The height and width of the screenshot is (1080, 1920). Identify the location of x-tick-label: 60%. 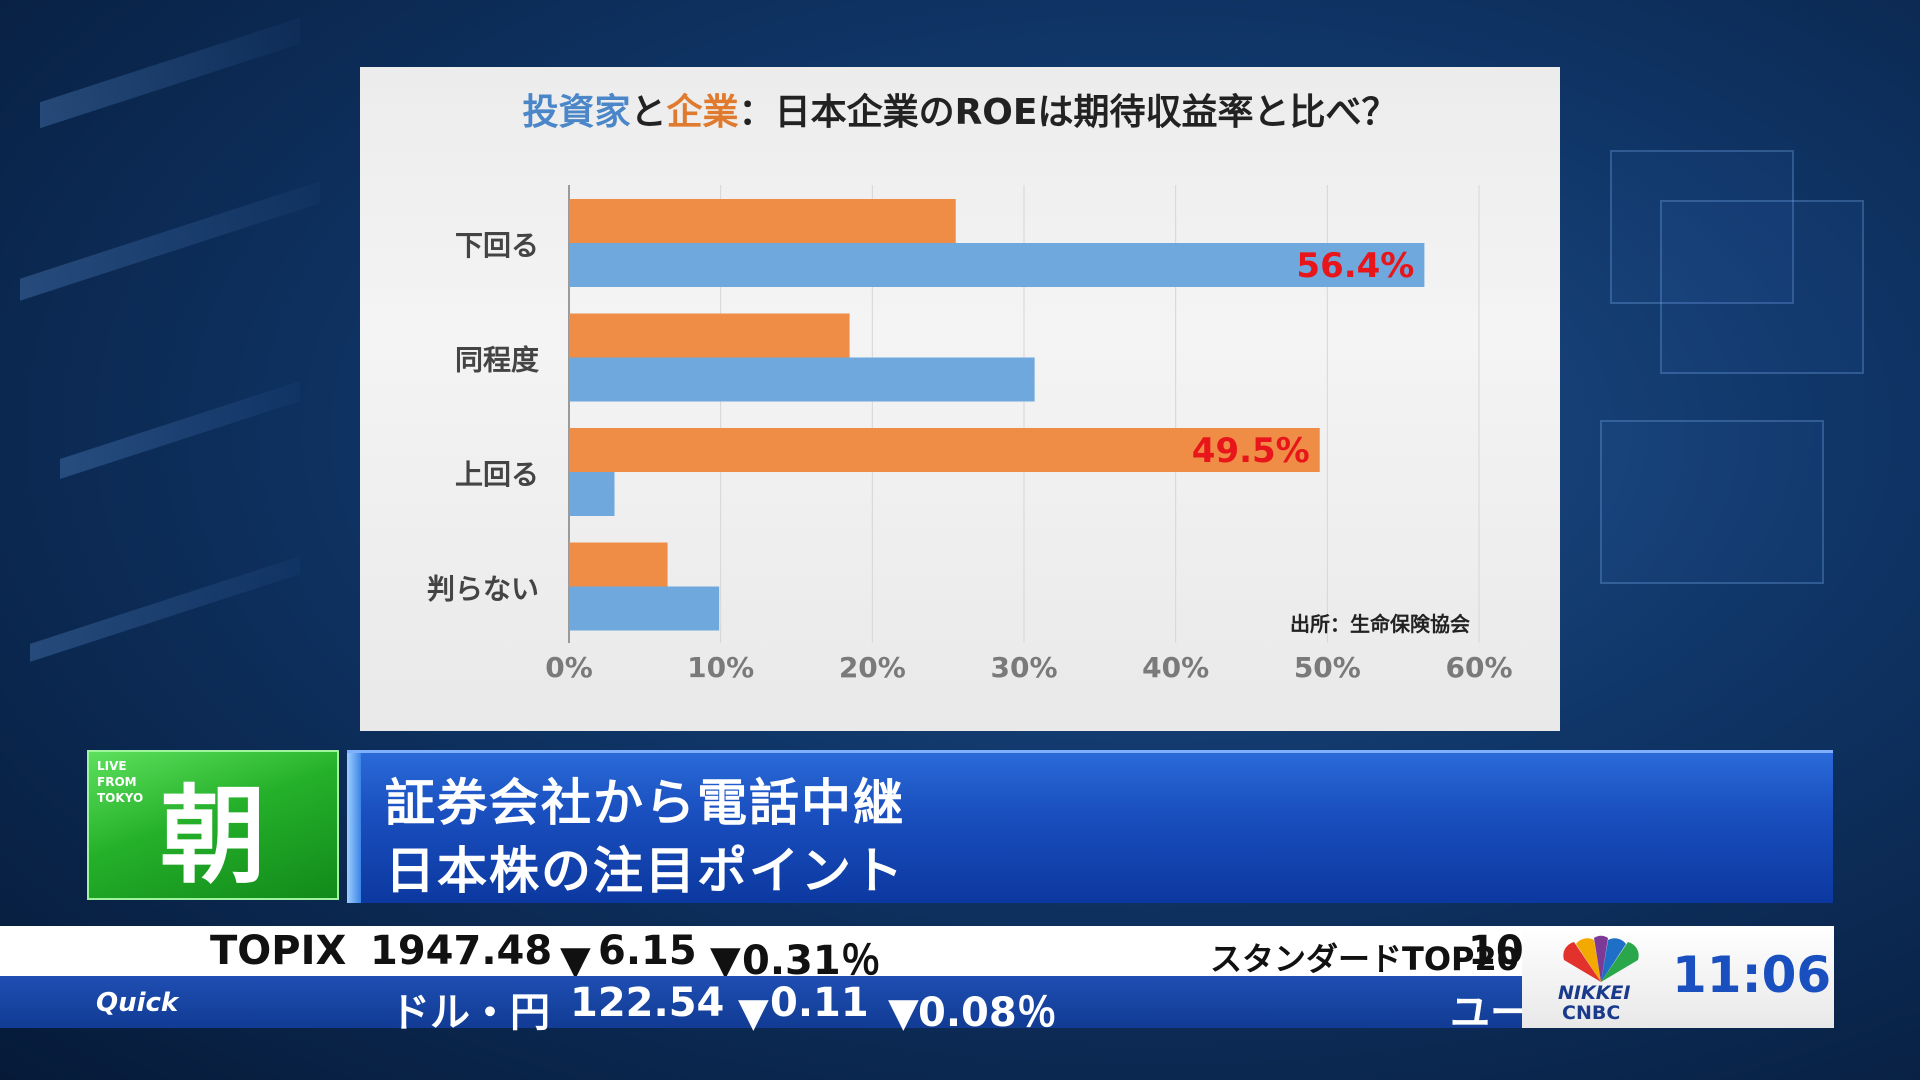
(1478, 667).